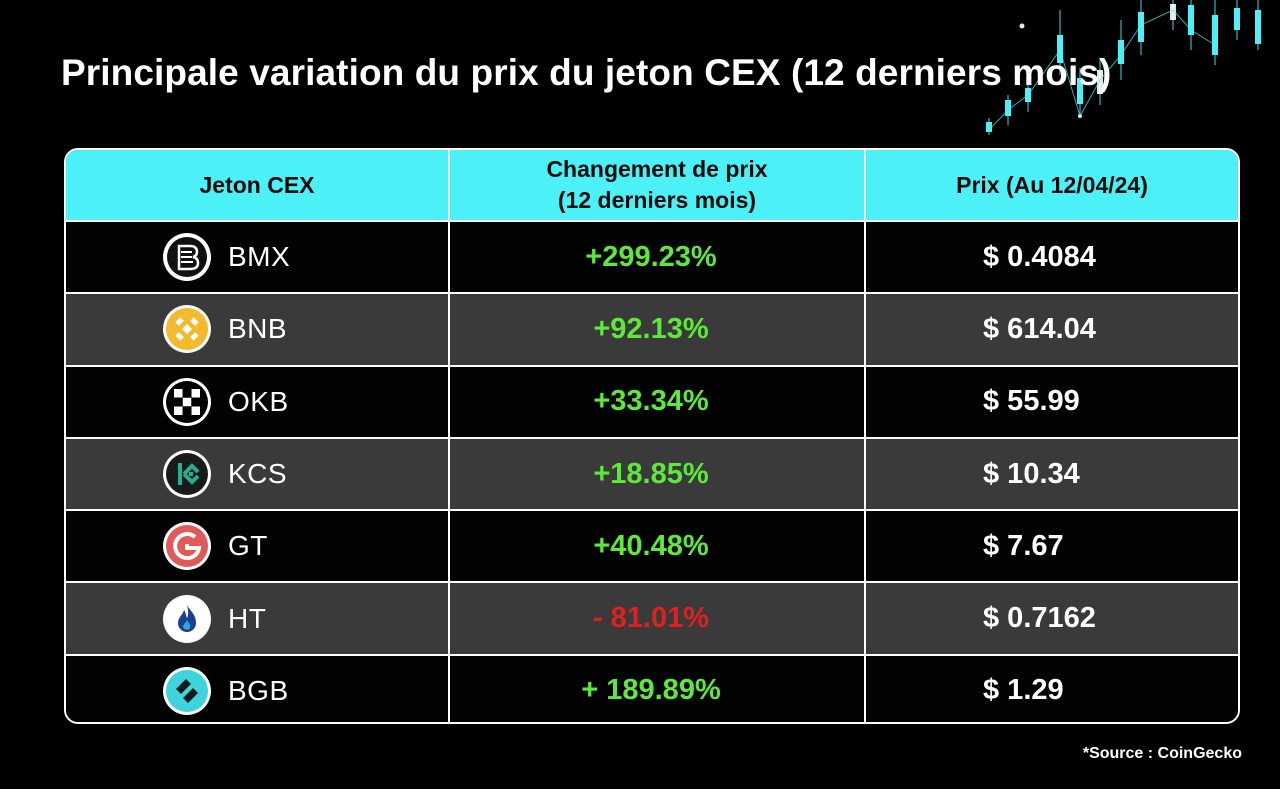  I want to click on token-cell: GT, so click(258, 546).